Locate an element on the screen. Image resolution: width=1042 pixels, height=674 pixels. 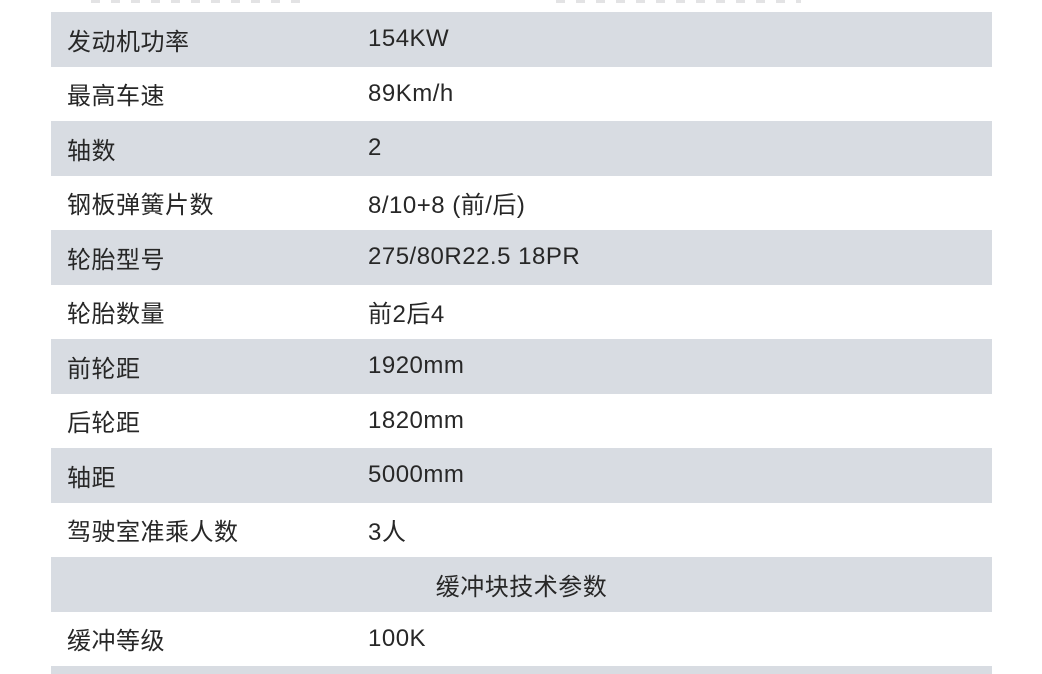
clipped-row-top is located at coordinates (521, 6).